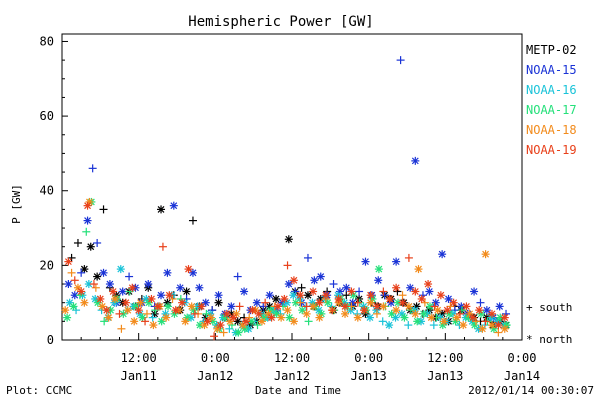 Image resolution: width=600 pixels, height=400 pixels. Describe the element at coordinates (139, 376) in the screenshot. I see `x-tick-date-label: Jan11` at that location.